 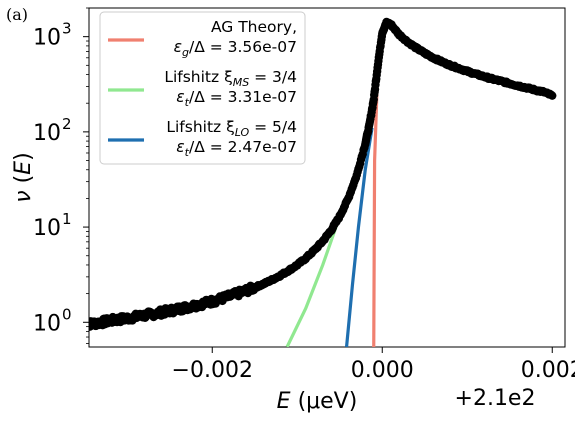 I want to click on x-axis: −0.002 0.000 0.002, so click(x=373, y=365).